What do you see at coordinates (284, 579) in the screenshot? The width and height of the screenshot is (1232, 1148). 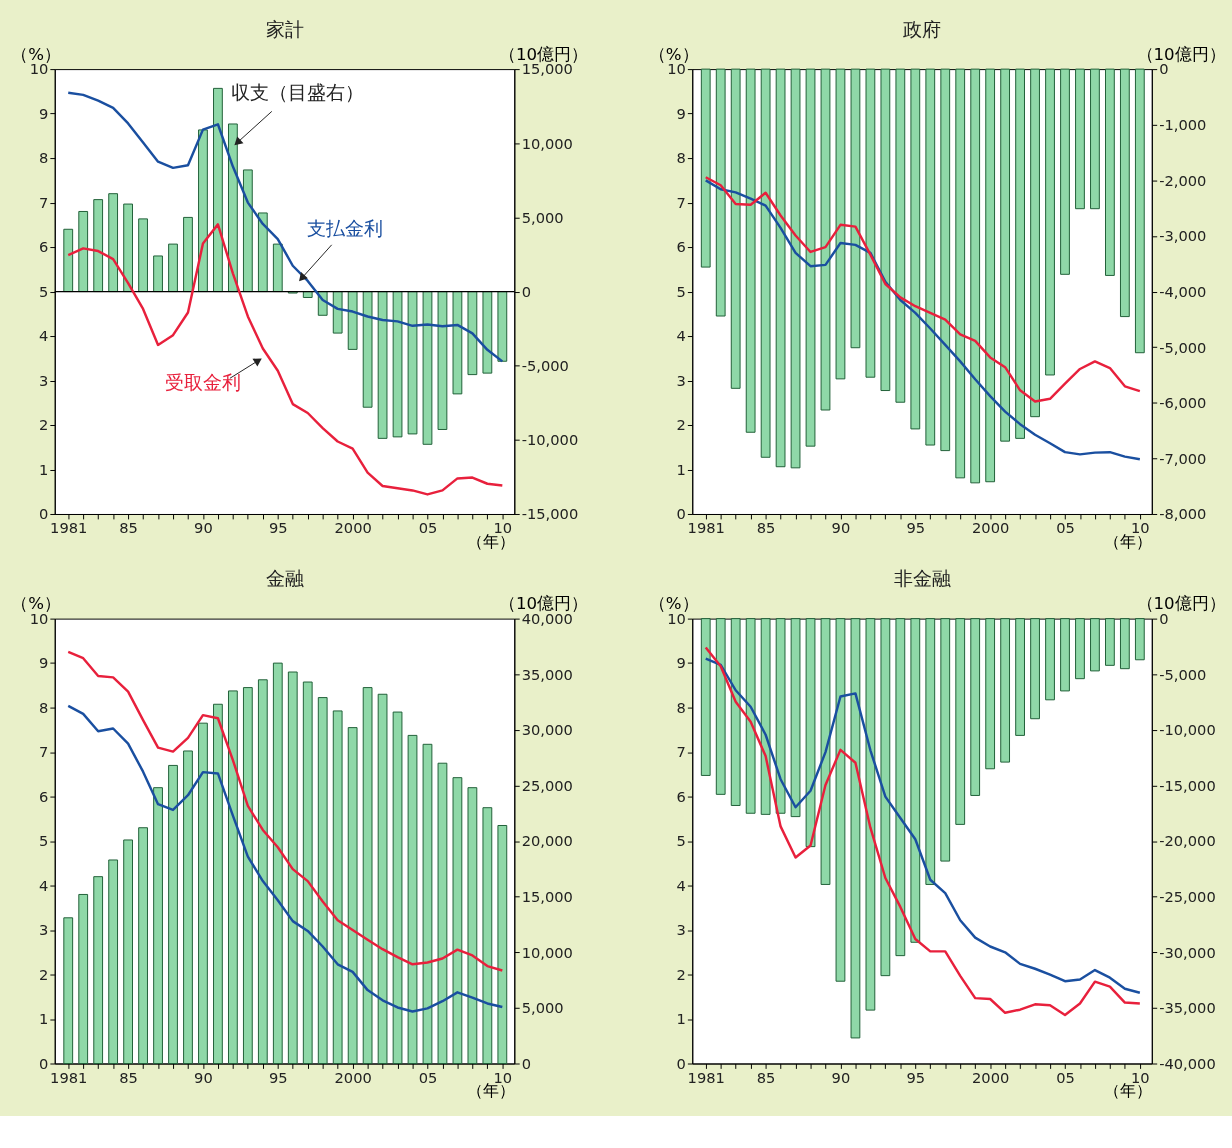 I see `chart-title: 金融` at bounding box center [284, 579].